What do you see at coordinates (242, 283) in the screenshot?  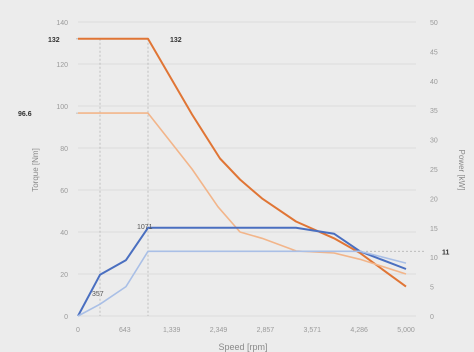 I see `series-continuous-power` at bounding box center [242, 283].